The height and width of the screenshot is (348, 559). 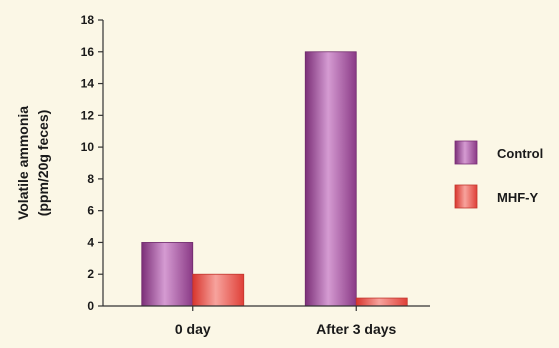 I want to click on y-tick-label: 14, so click(x=88, y=84).